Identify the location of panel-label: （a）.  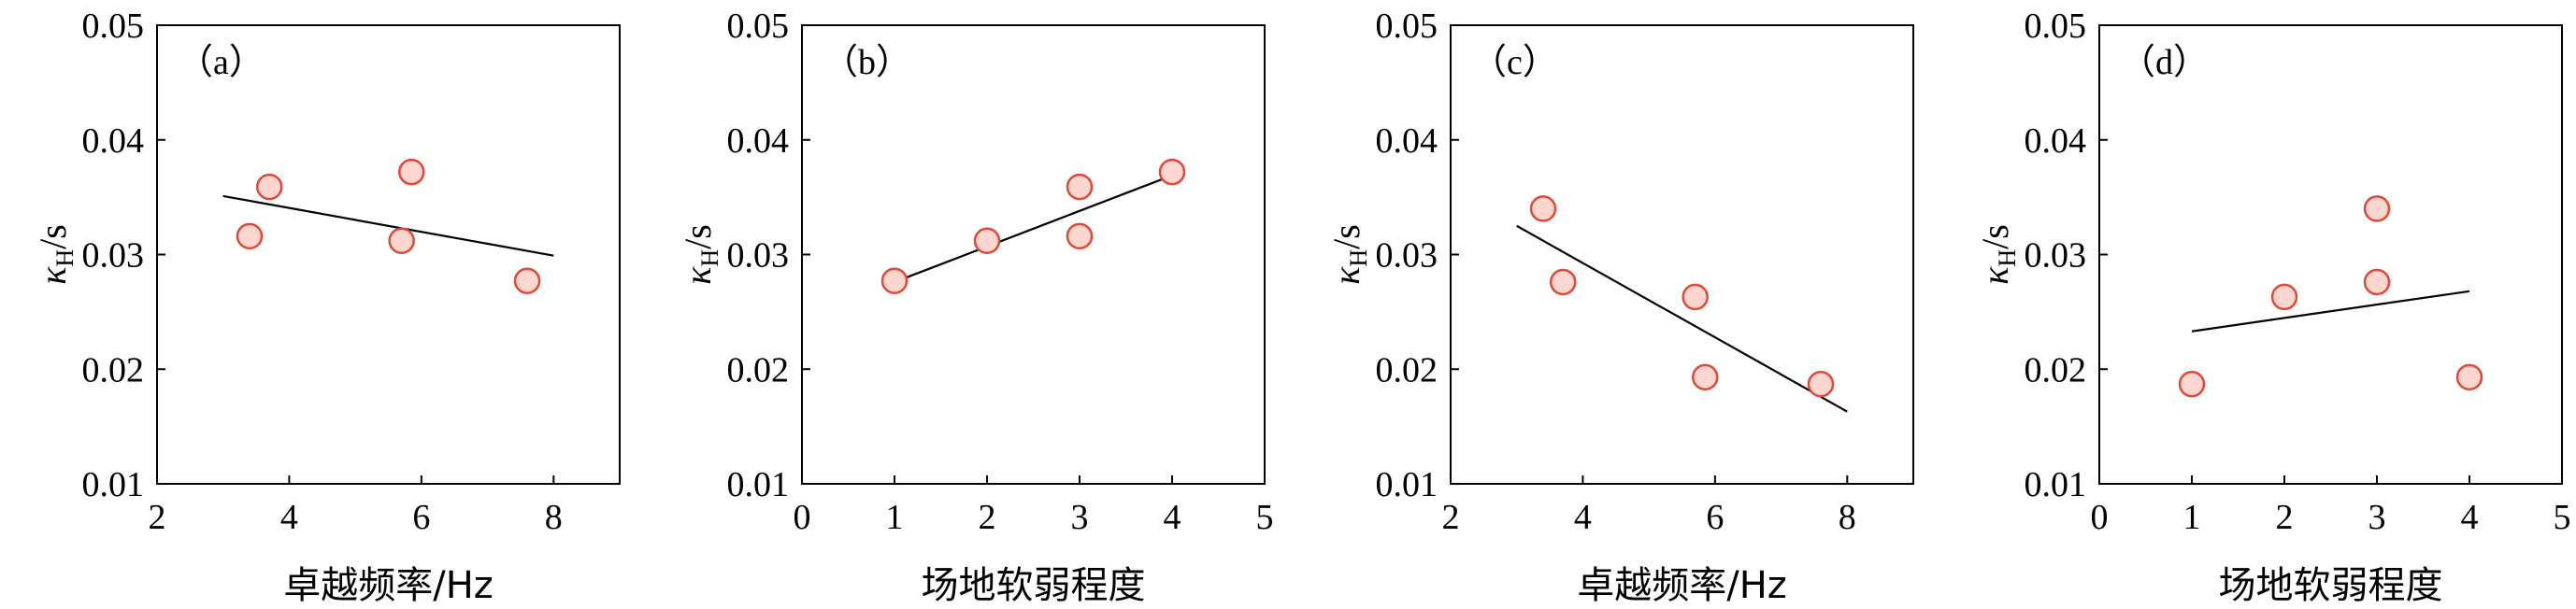
(221, 62).